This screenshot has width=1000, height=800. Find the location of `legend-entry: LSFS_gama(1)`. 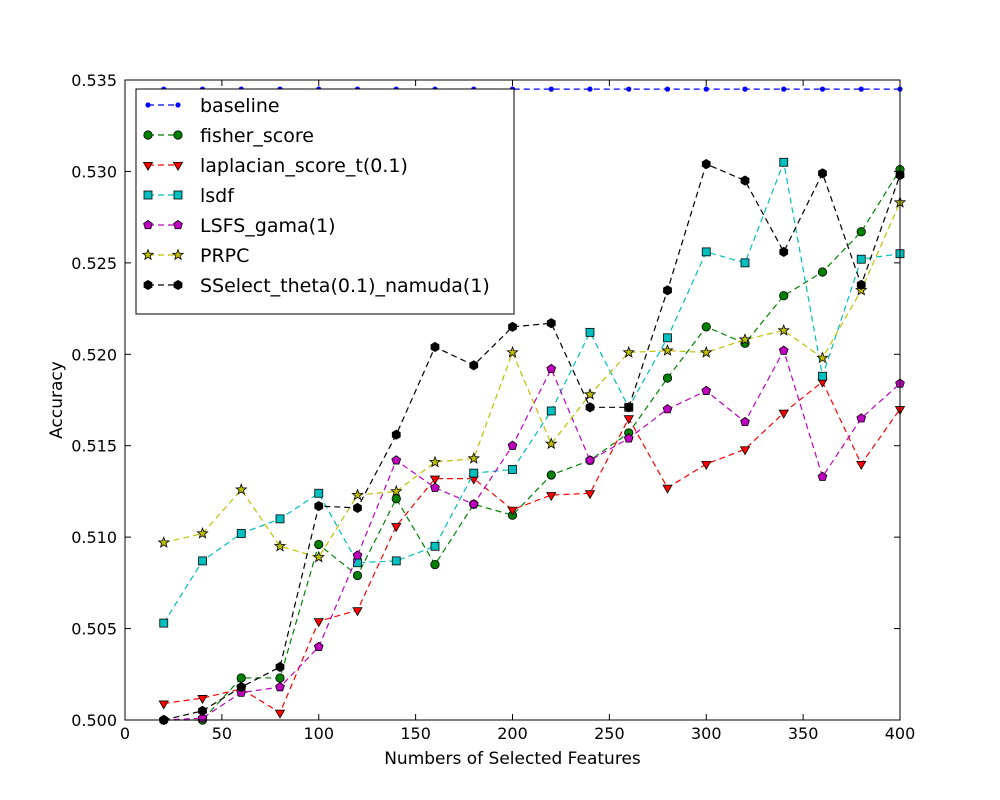

legend-entry: LSFS_gama(1) is located at coordinates (239, 226).